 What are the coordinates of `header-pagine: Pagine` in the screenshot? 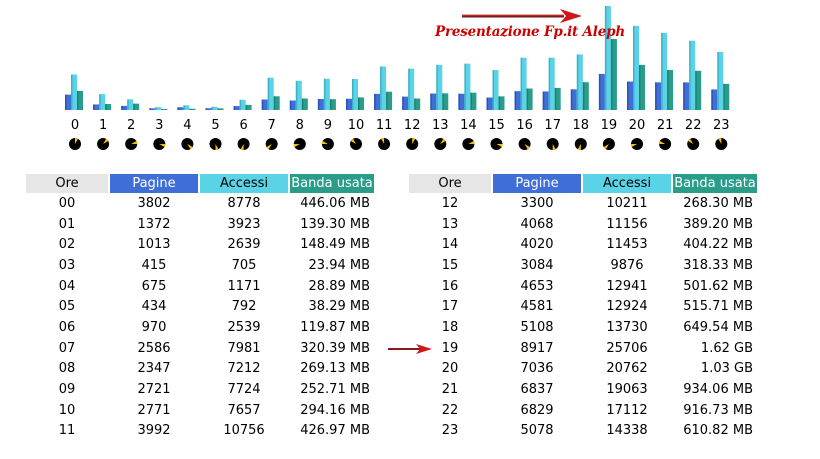 It's located at (154, 183).